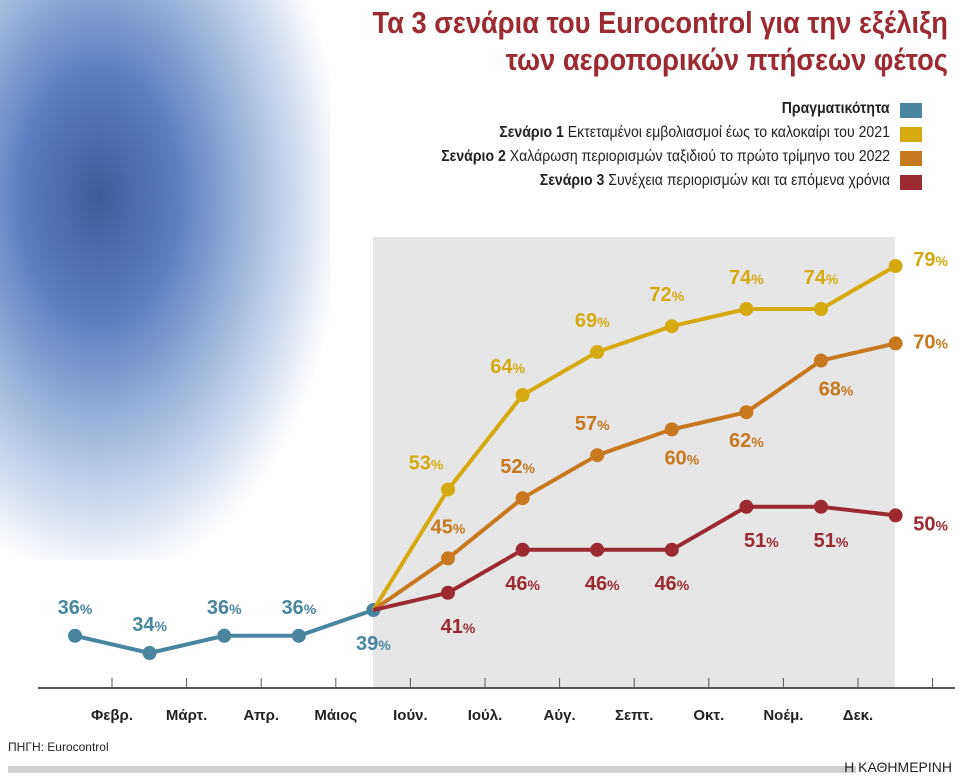 The image size is (960, 781). I want to click on data-label: 69%, so click(592, 321).